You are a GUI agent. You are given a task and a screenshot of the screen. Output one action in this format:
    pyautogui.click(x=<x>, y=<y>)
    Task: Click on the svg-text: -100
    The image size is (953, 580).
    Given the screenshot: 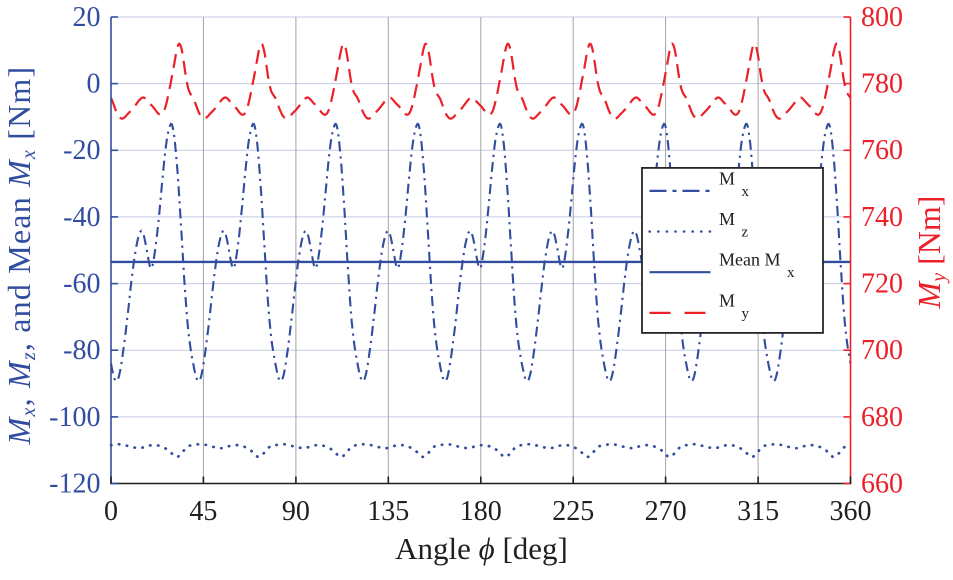 What is the action you would take?
    pyautogui.click(x=74, y=417)
    